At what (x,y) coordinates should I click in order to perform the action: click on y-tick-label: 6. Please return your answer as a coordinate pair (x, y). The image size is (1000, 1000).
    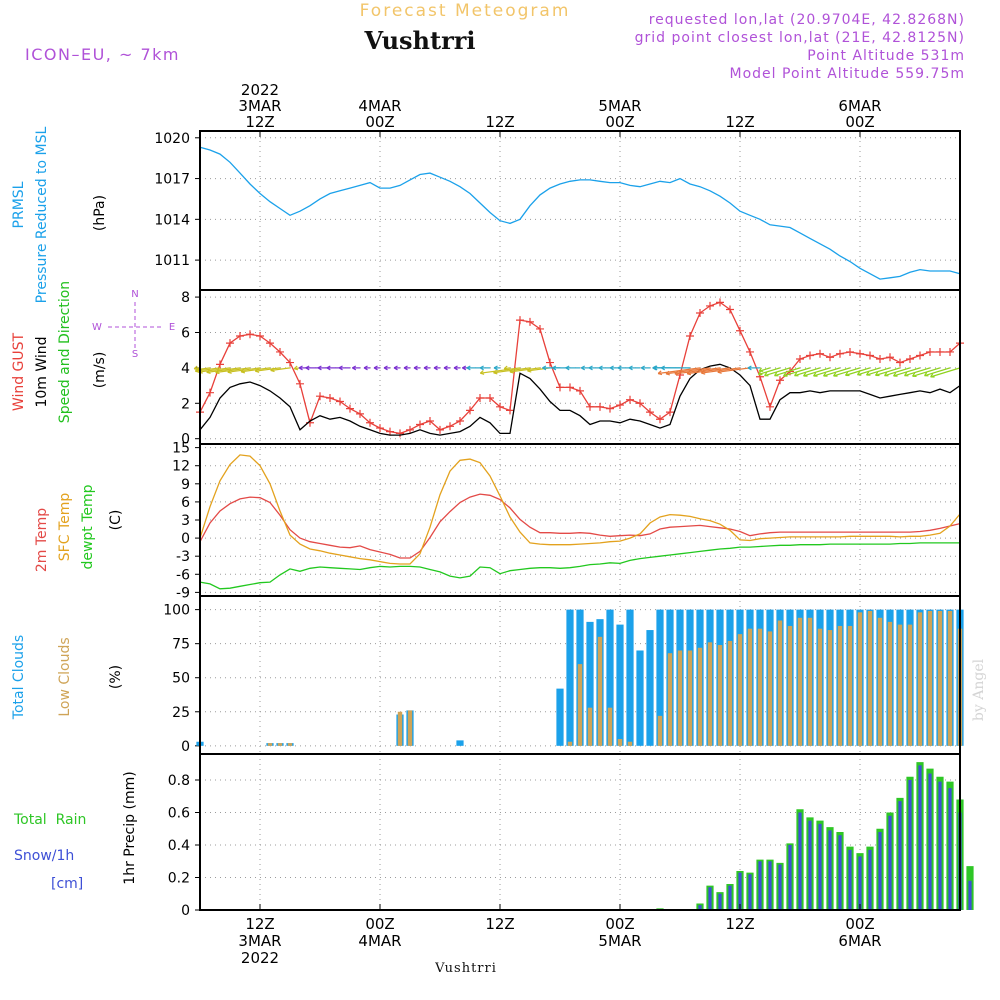
    Looking at the image, I should click on (185, 503).